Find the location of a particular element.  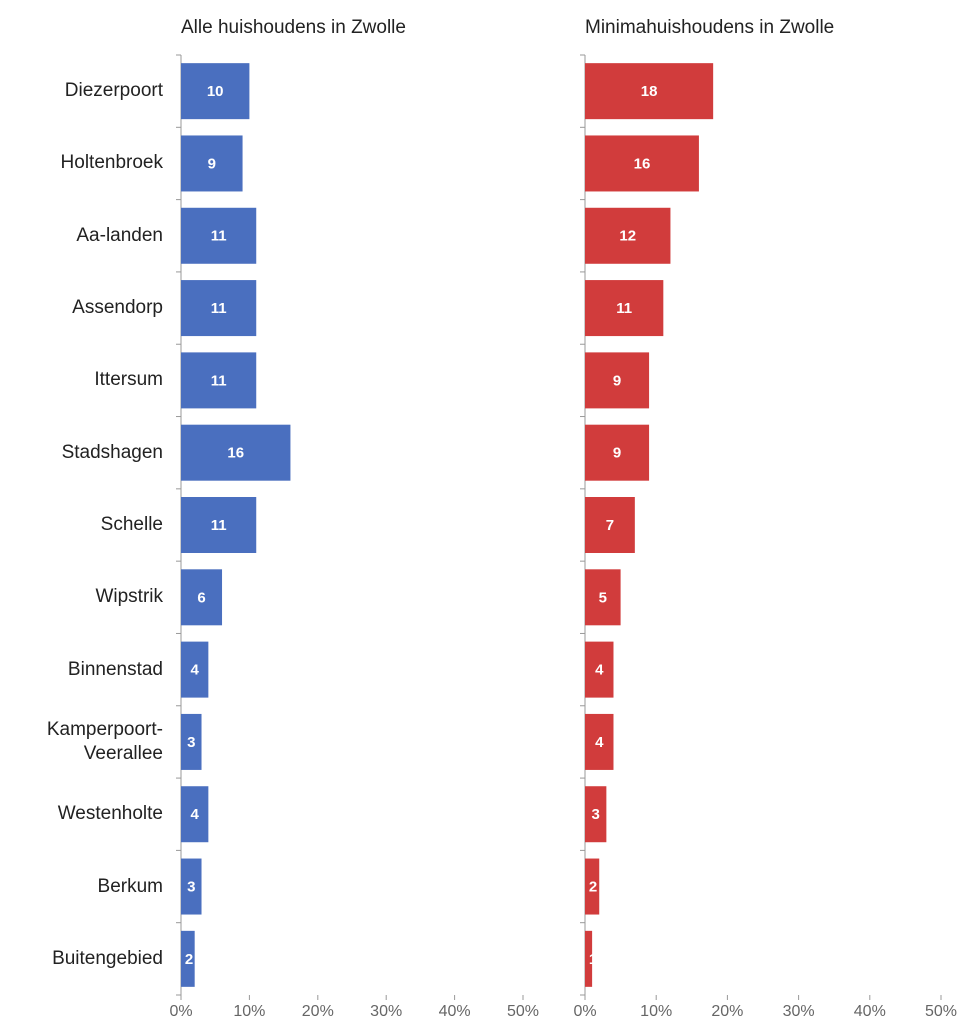

category-label: Stadshagen is located at coordinates (112, 452).